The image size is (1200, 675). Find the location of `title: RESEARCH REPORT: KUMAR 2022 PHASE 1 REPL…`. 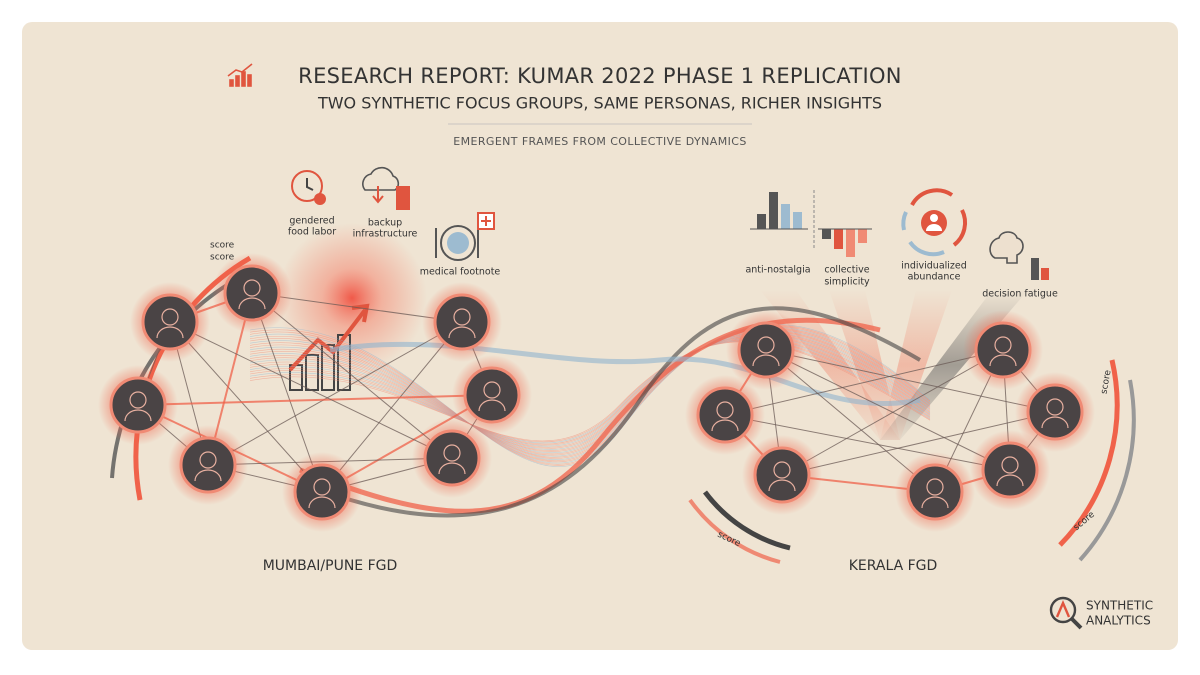

title: RESEARCH REPORT: KUMAR 2022 PHASE 1 REPL… is located at coordinates (600, 76).